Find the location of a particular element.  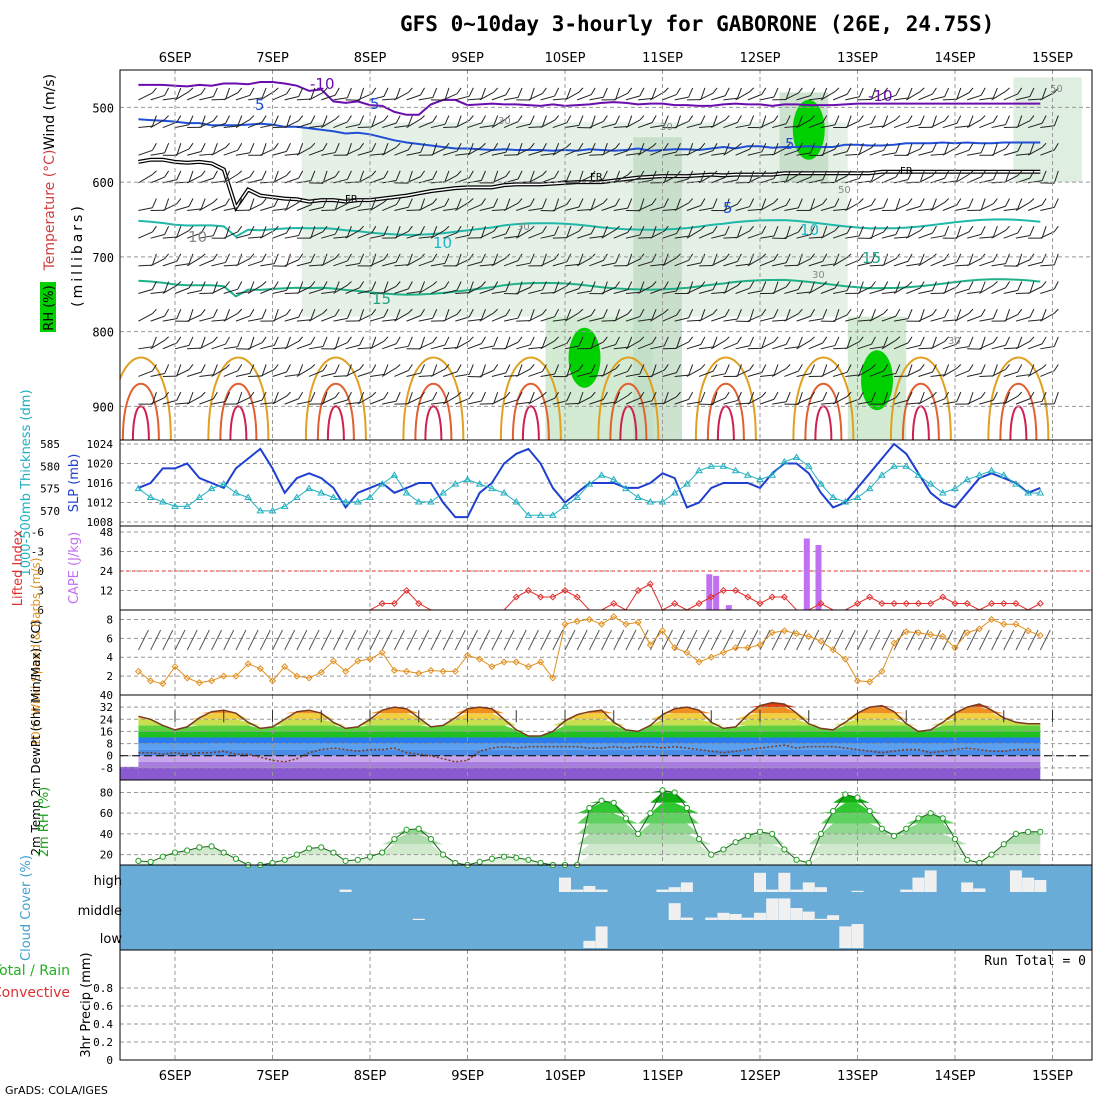

bottom-day-label: 6SEP is located at coordinates (175, 1076).